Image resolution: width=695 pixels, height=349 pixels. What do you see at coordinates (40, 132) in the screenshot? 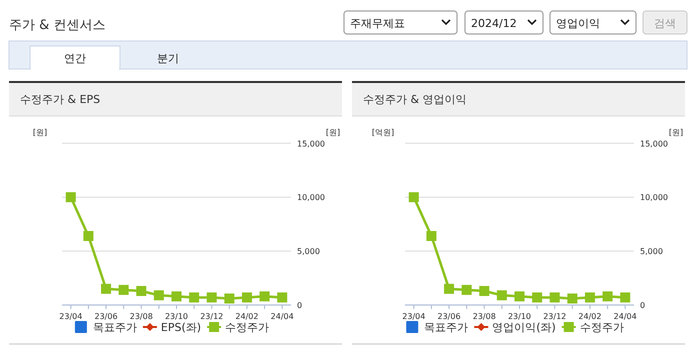
I see `y-axis-title: [원]` at bounding box center [40, 132].